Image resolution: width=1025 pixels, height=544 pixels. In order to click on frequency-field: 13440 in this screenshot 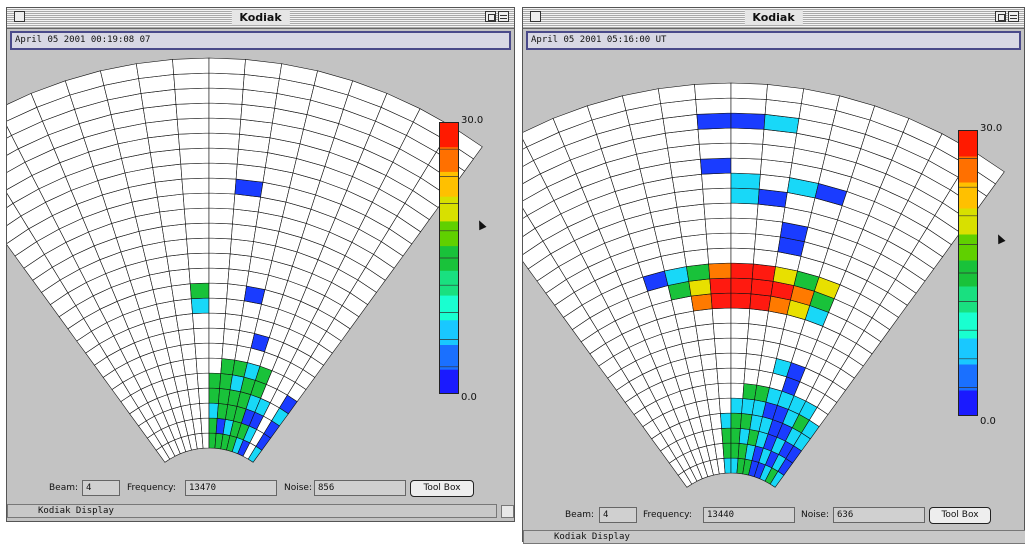, I will do `click(749, 515)`.